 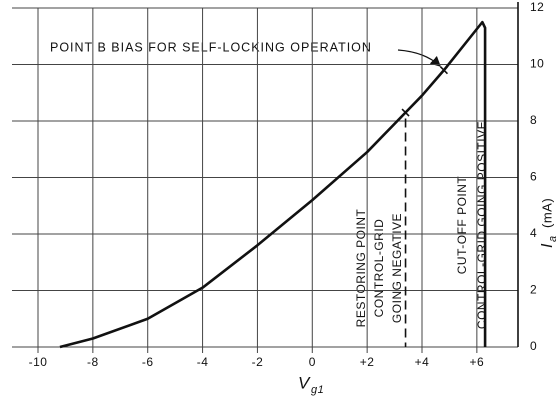 What do you see at coordinates (533, 233) in the screenshot?
I see `y-tick-label: 4` at bounding box center [533, 233].